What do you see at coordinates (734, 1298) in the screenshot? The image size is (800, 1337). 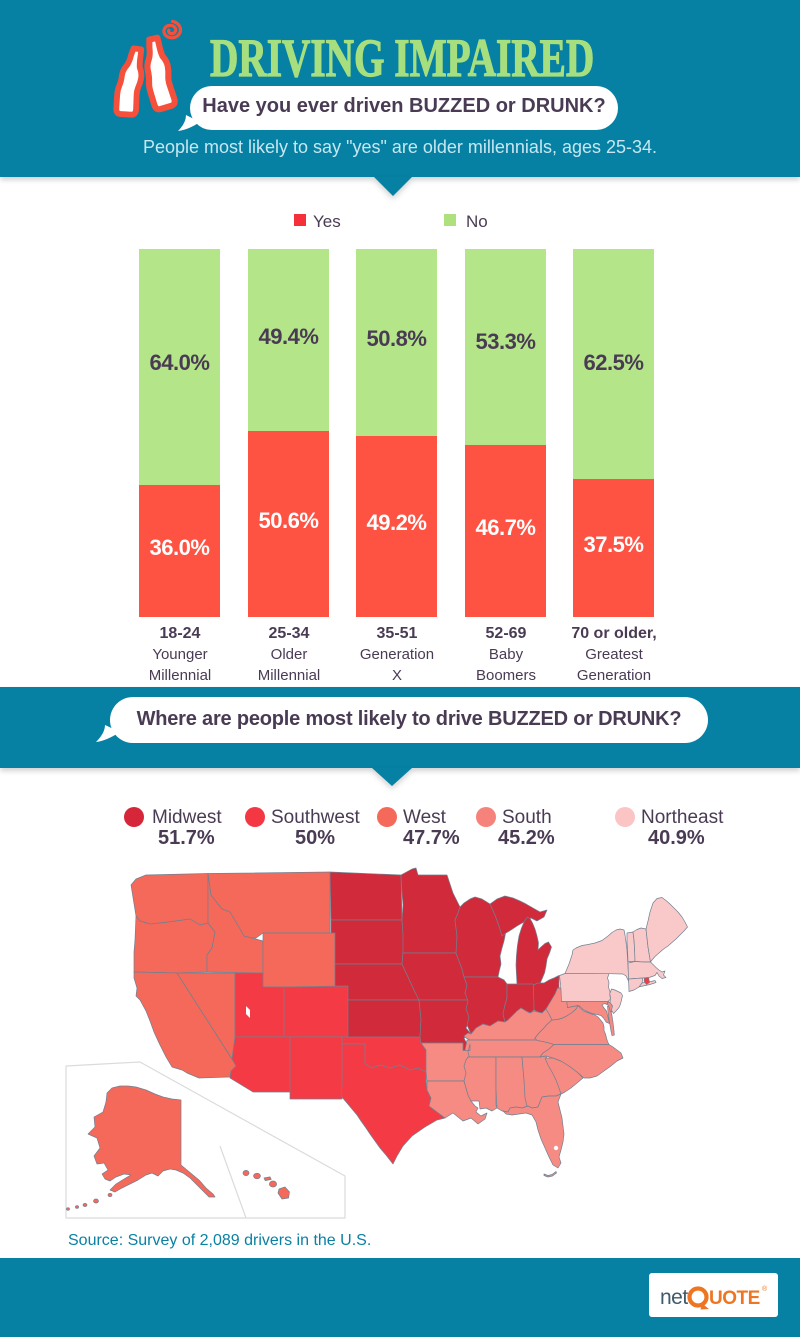 I see `svg-text: UOTE` at bounding box center [734, 1298].